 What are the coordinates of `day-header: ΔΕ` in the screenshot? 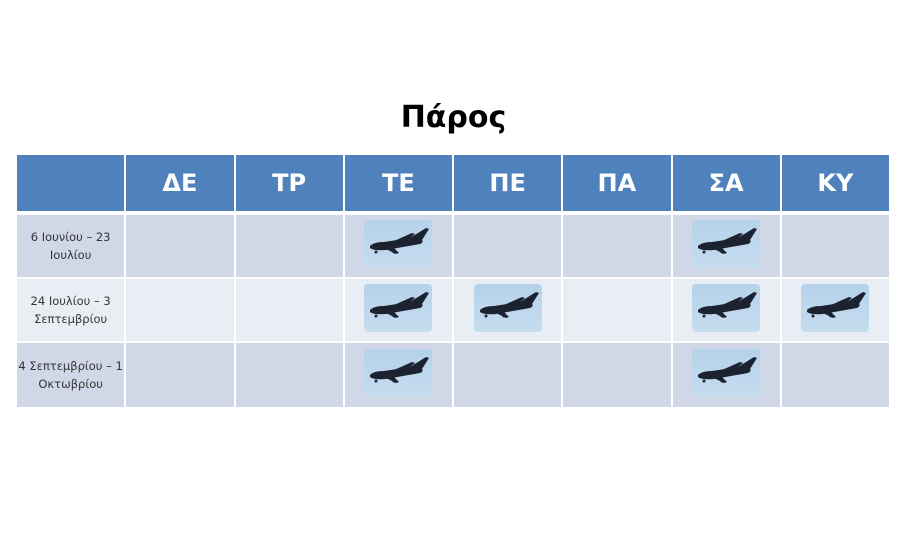 It's located at (180, 184).